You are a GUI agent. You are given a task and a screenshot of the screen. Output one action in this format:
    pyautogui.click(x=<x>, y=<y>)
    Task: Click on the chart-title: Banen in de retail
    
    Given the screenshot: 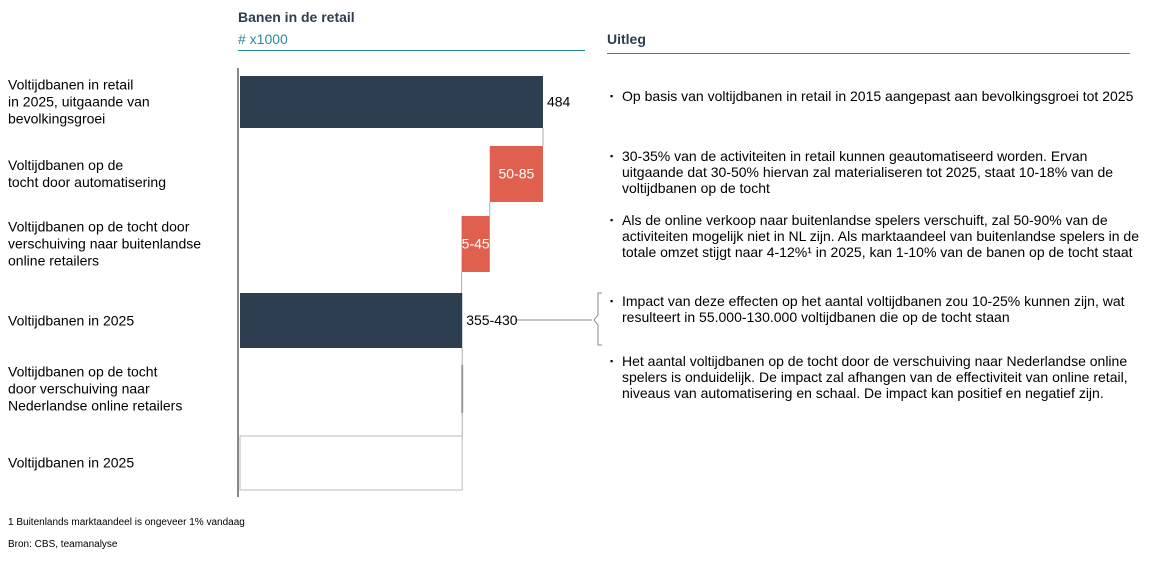 What is the action you would take?
    pyautogui.click(x=296, y=17)
    